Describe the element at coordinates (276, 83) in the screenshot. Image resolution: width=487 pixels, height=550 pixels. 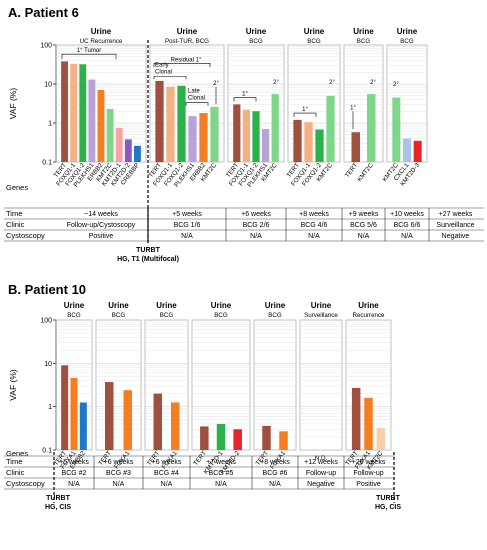
I see `secondary-label: 2°` at that location.